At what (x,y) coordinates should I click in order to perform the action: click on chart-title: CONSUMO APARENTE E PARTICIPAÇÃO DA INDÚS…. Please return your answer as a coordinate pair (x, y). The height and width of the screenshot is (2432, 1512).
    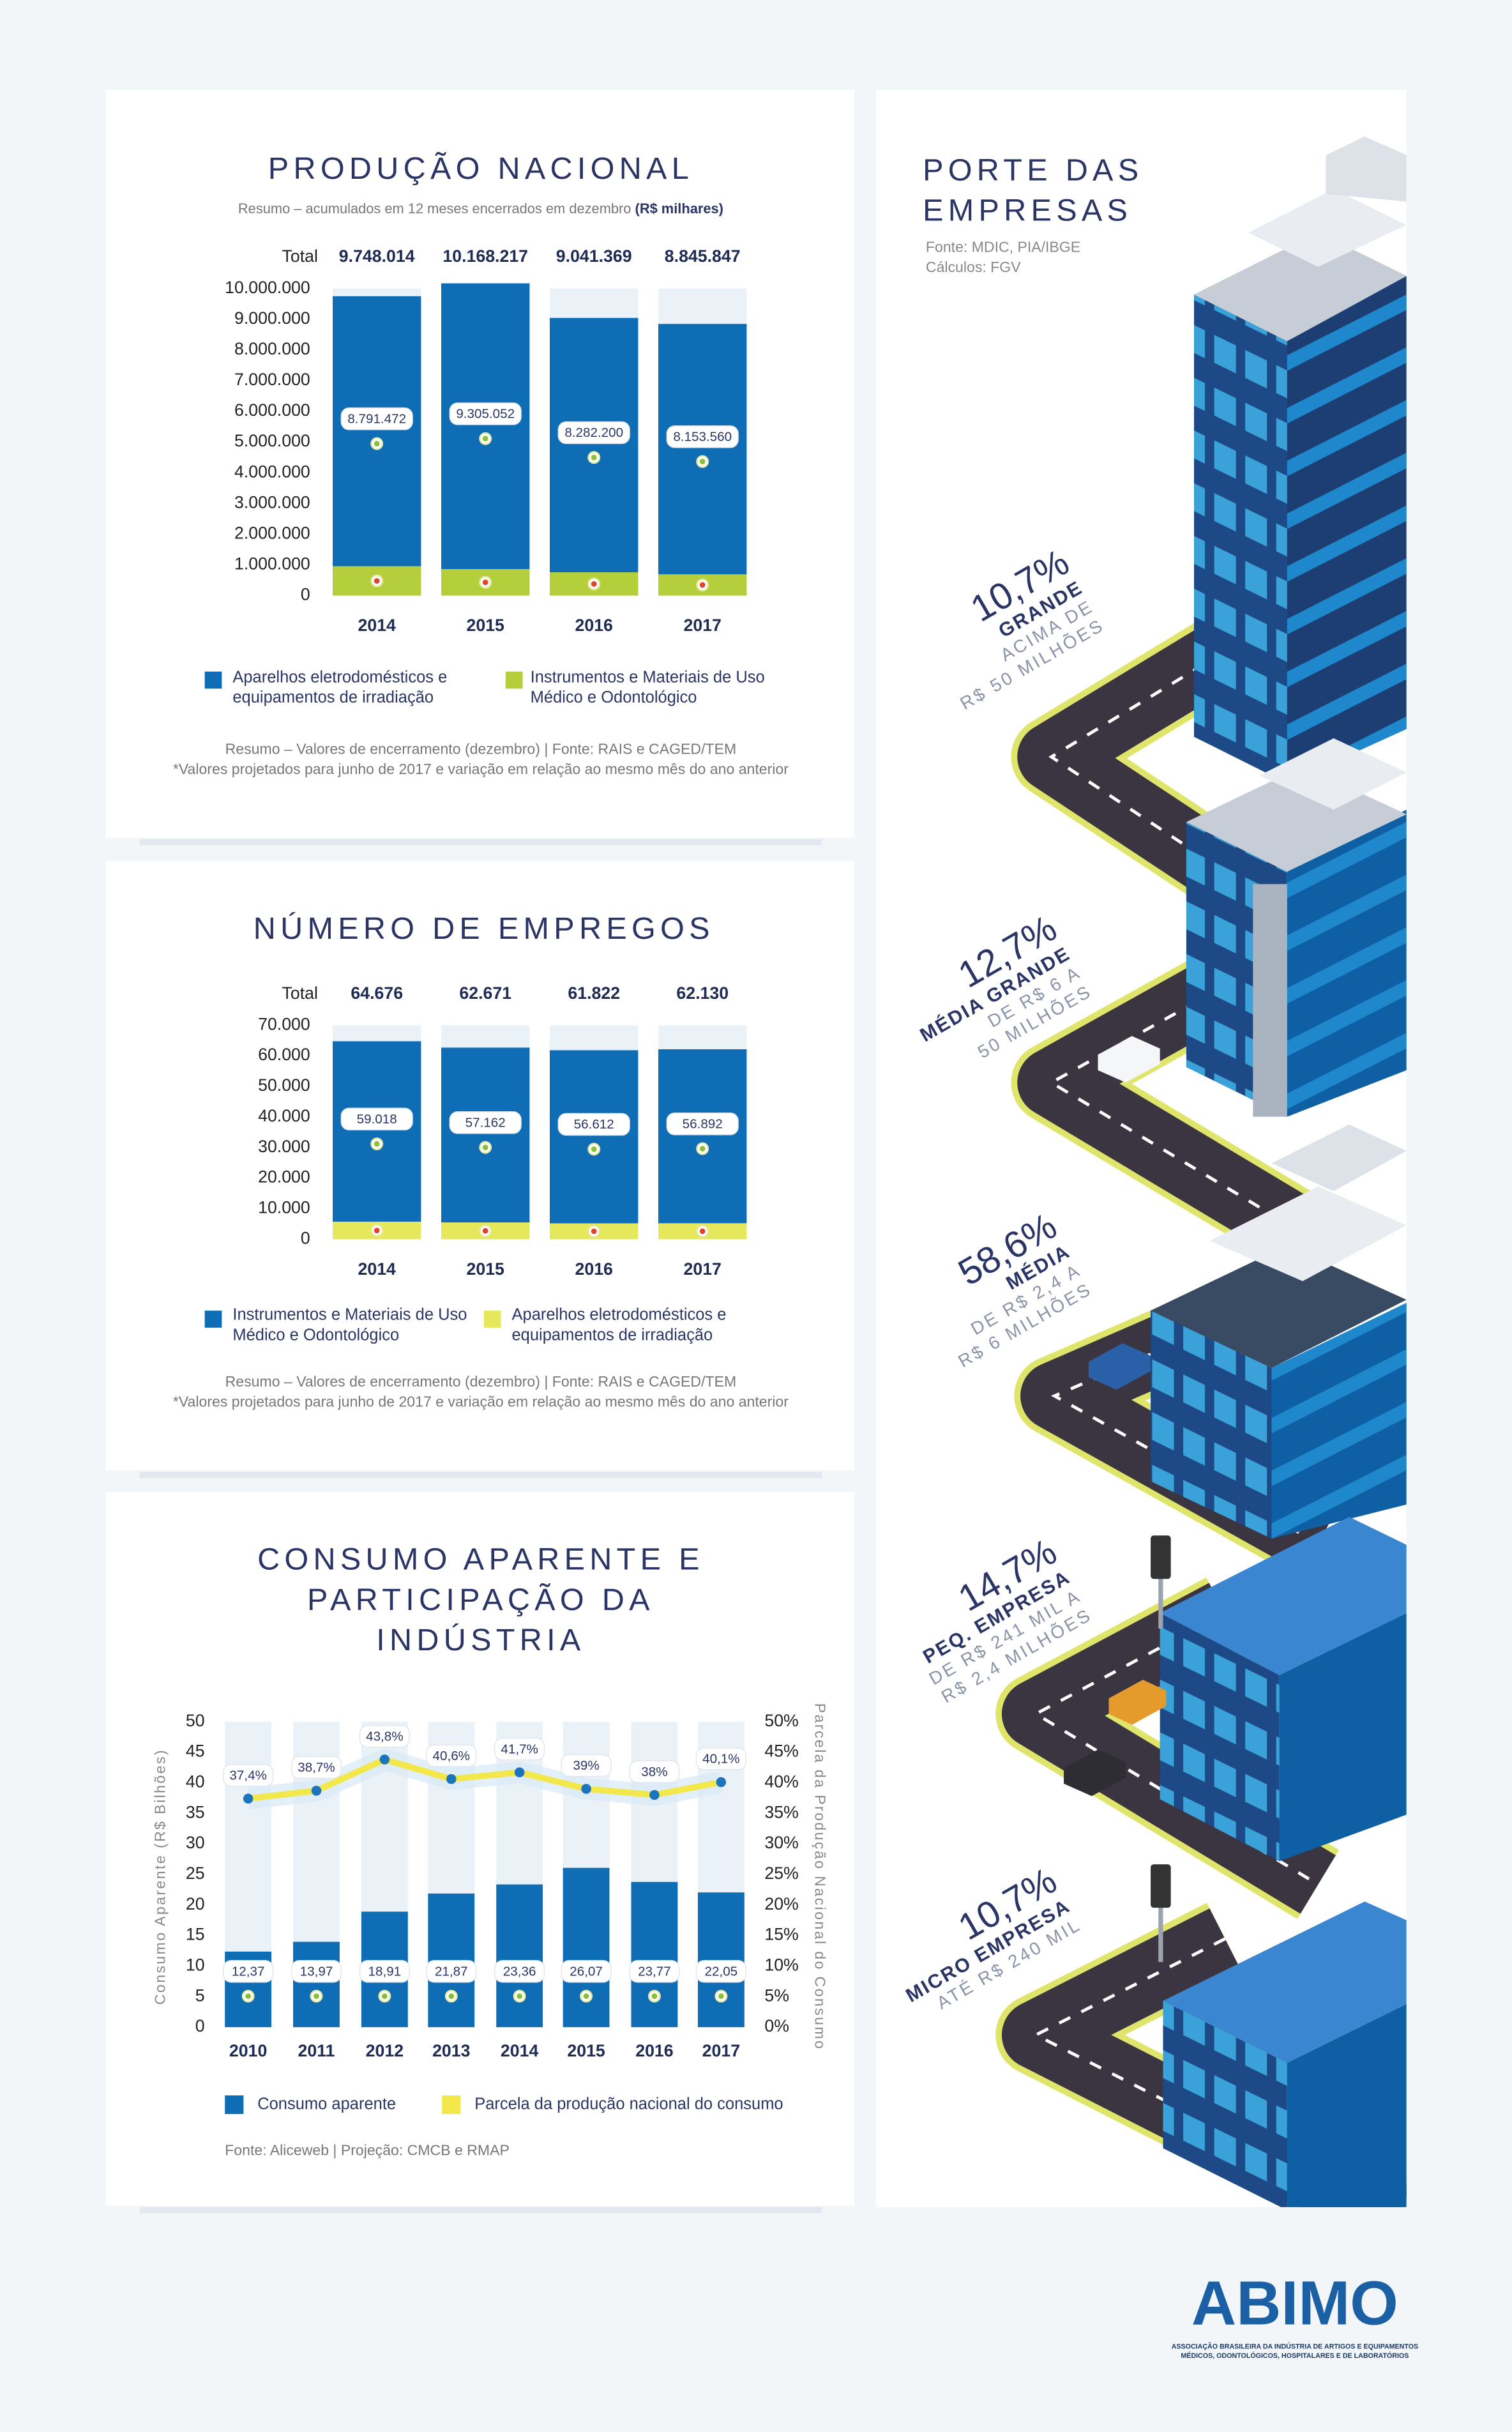
    Looking at the image, I should click on (480, 1601).